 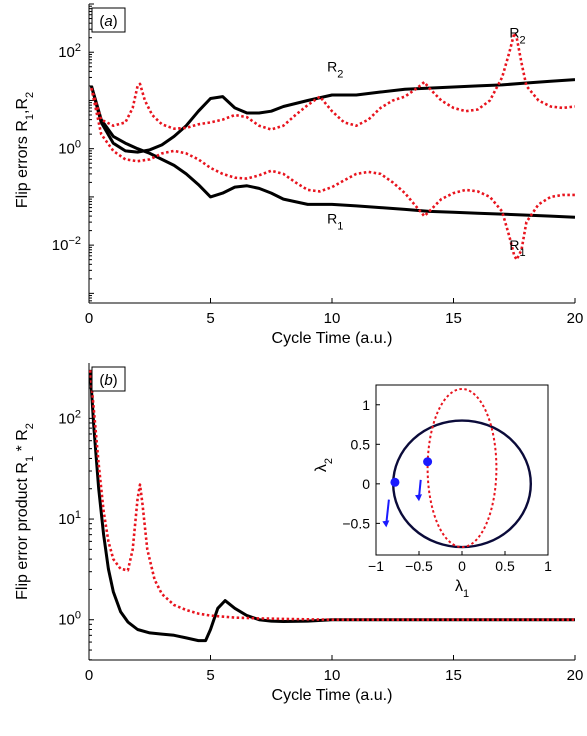 I want to click on inset-y-axis-label: λ2, so click(x=324, y=465).